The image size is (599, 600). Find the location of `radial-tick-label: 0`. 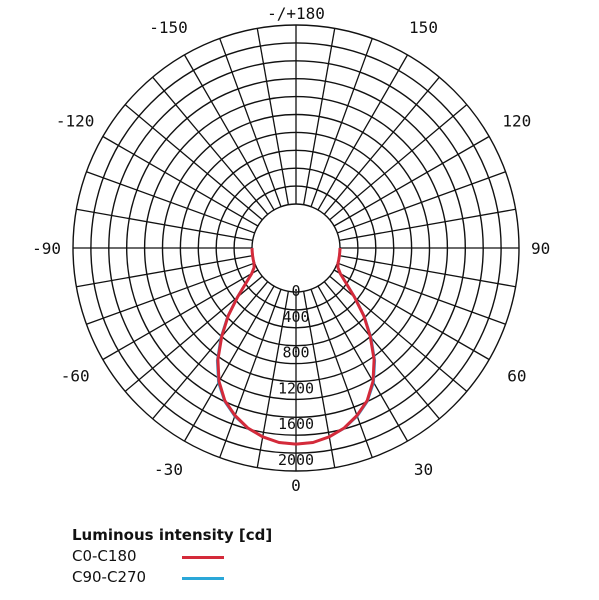

radial-tick-label: 0 is located at coordinates (295, 291).